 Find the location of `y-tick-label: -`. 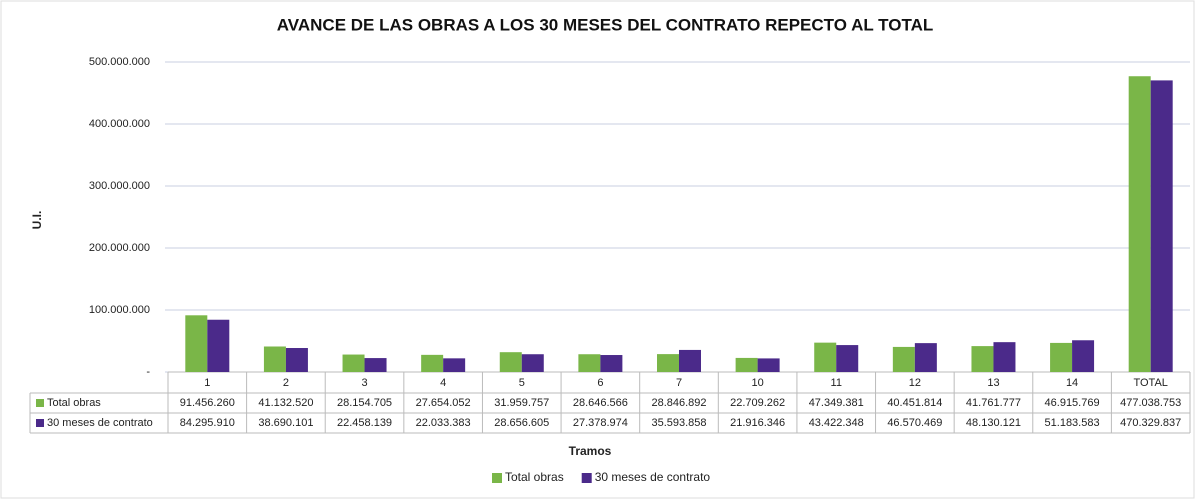

y-tick-label: - is located at coordinates (148, 372).